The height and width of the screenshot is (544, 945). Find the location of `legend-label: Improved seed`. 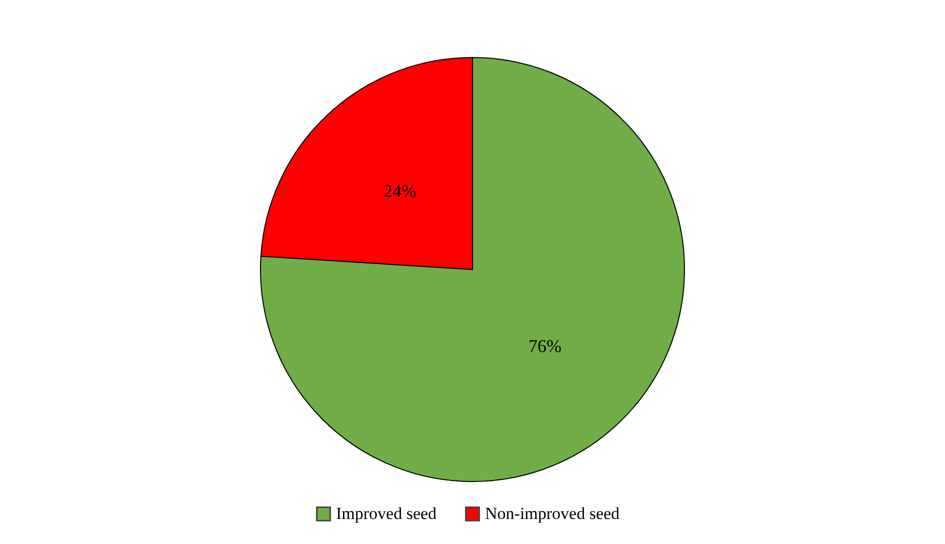

legend-label: Improved seed is located at coordinates (387, 513).